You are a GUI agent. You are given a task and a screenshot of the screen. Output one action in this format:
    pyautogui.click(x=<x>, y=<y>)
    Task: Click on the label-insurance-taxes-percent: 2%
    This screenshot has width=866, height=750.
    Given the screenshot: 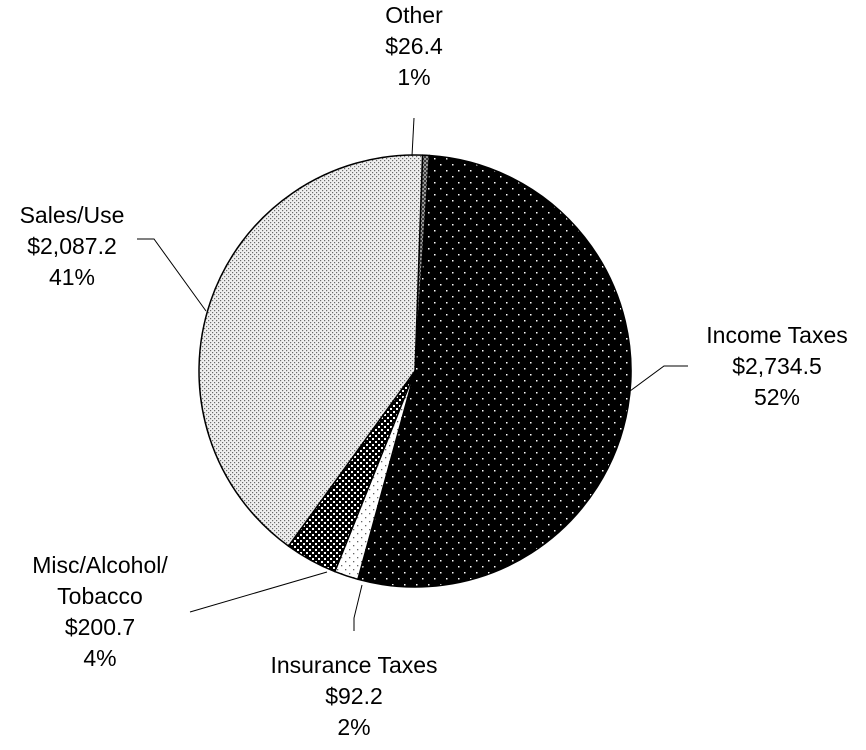 What is the action you would take?
    pyautogui.click(x=354, y=727)
    